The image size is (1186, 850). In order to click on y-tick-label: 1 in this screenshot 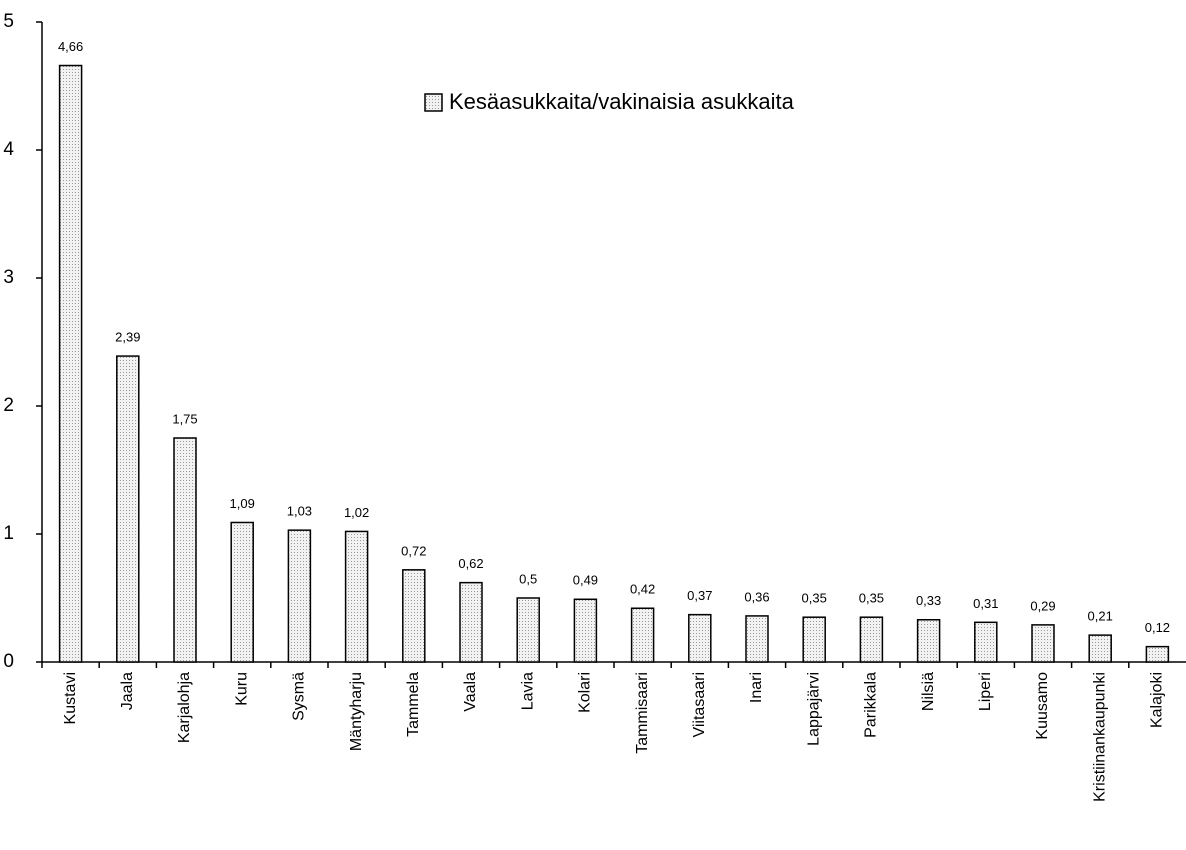, I will do `click(8, 533)`.